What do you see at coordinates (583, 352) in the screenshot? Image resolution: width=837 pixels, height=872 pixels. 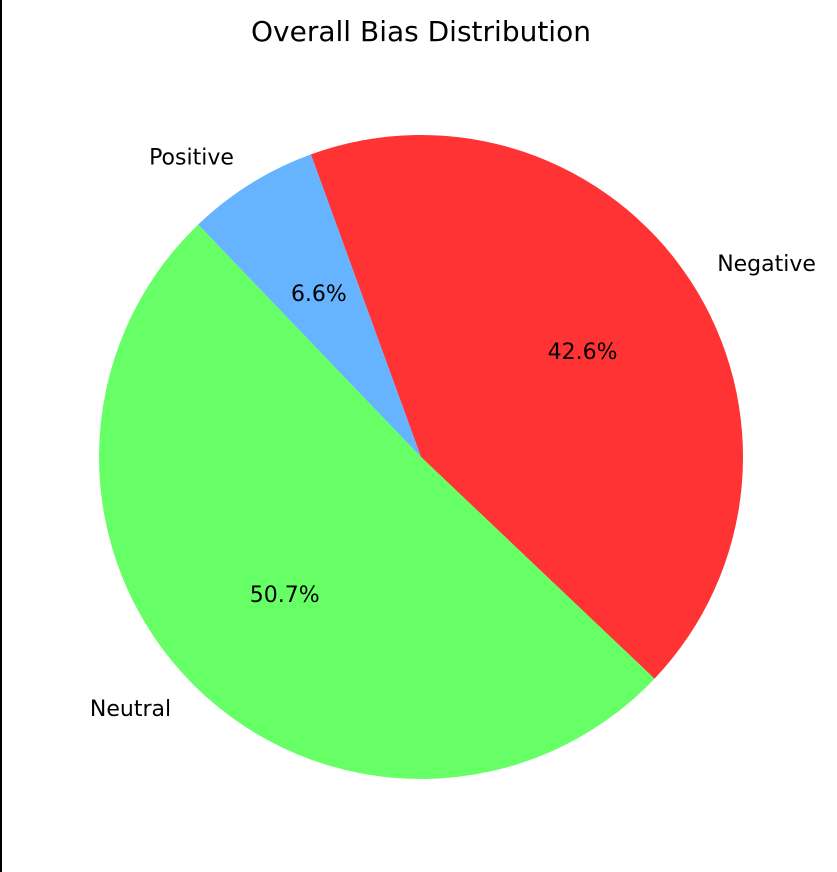 I see `pie-pct-label-negative: 42.6%` at bounding box center [583, 352].